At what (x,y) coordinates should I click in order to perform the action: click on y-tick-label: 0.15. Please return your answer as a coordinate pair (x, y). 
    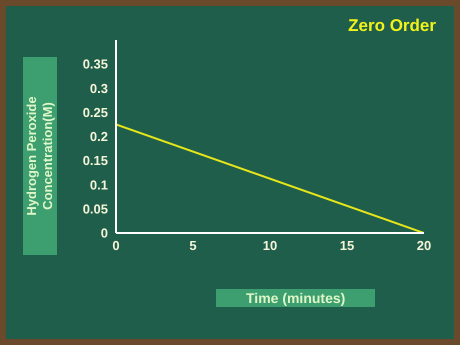
    Looking at the image, I should click on (95, 160).